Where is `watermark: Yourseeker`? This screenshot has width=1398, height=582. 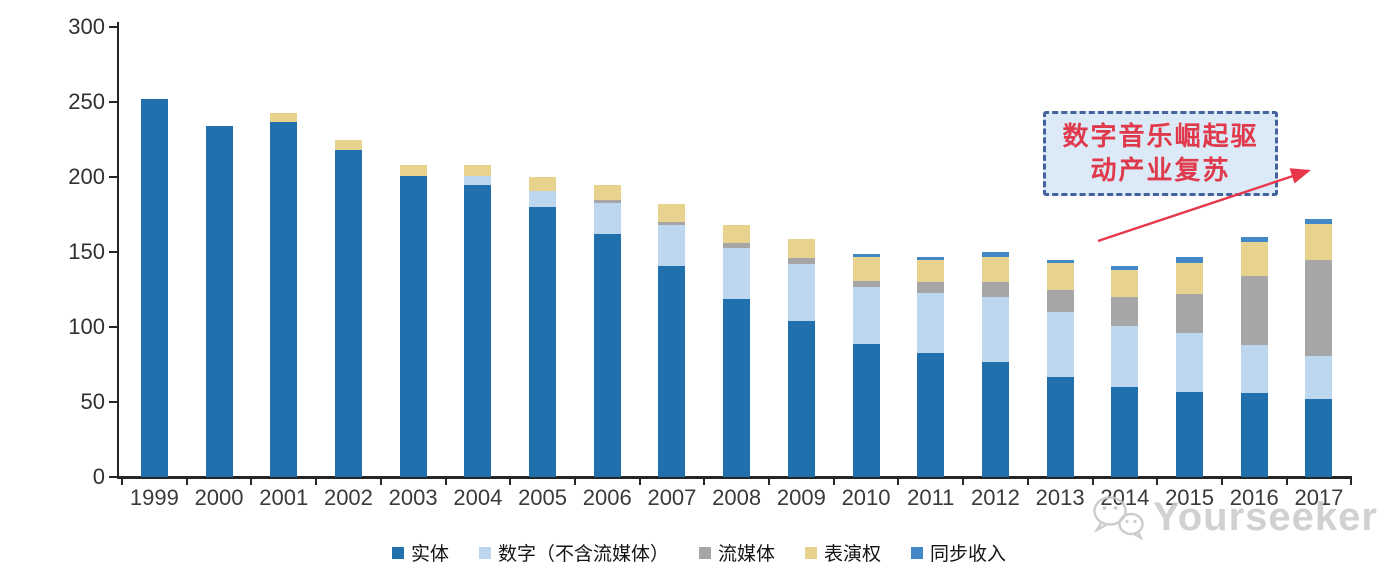
watermark: Yourseeker is located at coordinates (1234, 517).